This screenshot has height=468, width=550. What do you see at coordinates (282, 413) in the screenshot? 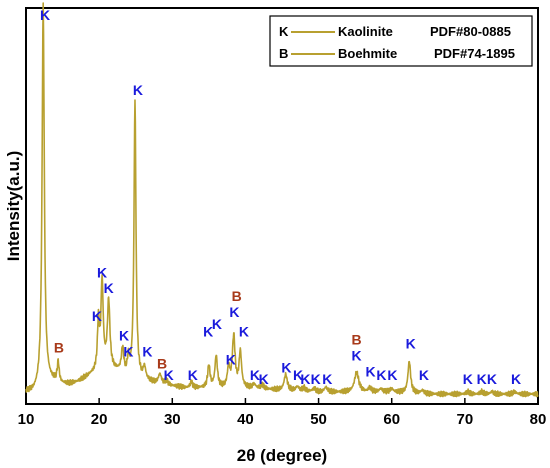
I see `x-axis-ticks: 10 20 30 40 50 60 70 80` at bounding box center [282, 413].